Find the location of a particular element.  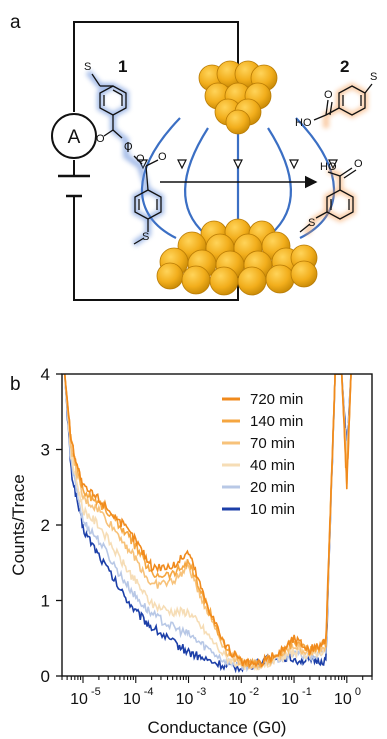

mol1-sulfur-top: S is located at coordinates (87, 67).